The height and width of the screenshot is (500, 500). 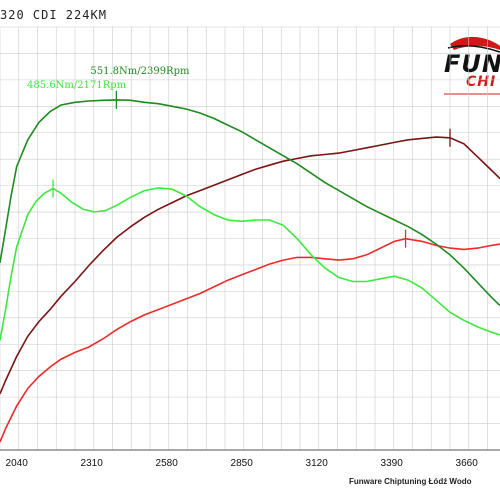 I want to click on logo-subtext: CHI, so click(x=481, y=82).